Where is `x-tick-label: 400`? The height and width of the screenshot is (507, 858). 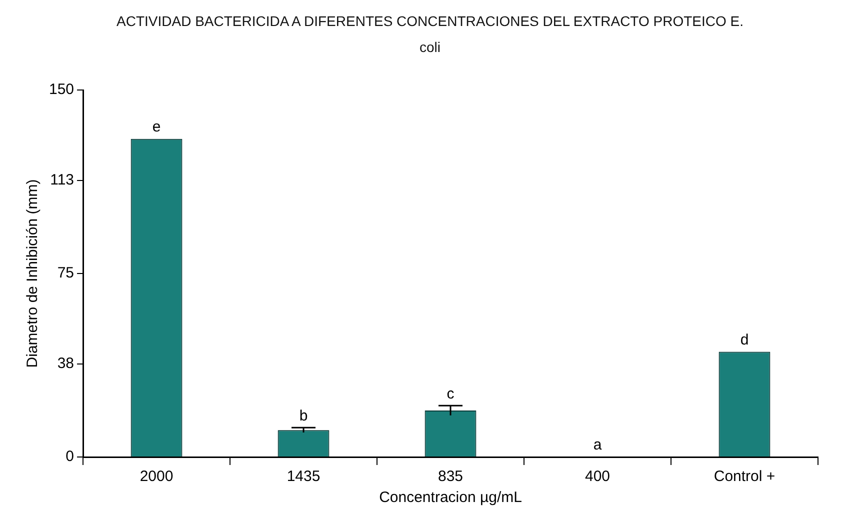
x-tick-label: 400 is located at coordinates (597, 477).